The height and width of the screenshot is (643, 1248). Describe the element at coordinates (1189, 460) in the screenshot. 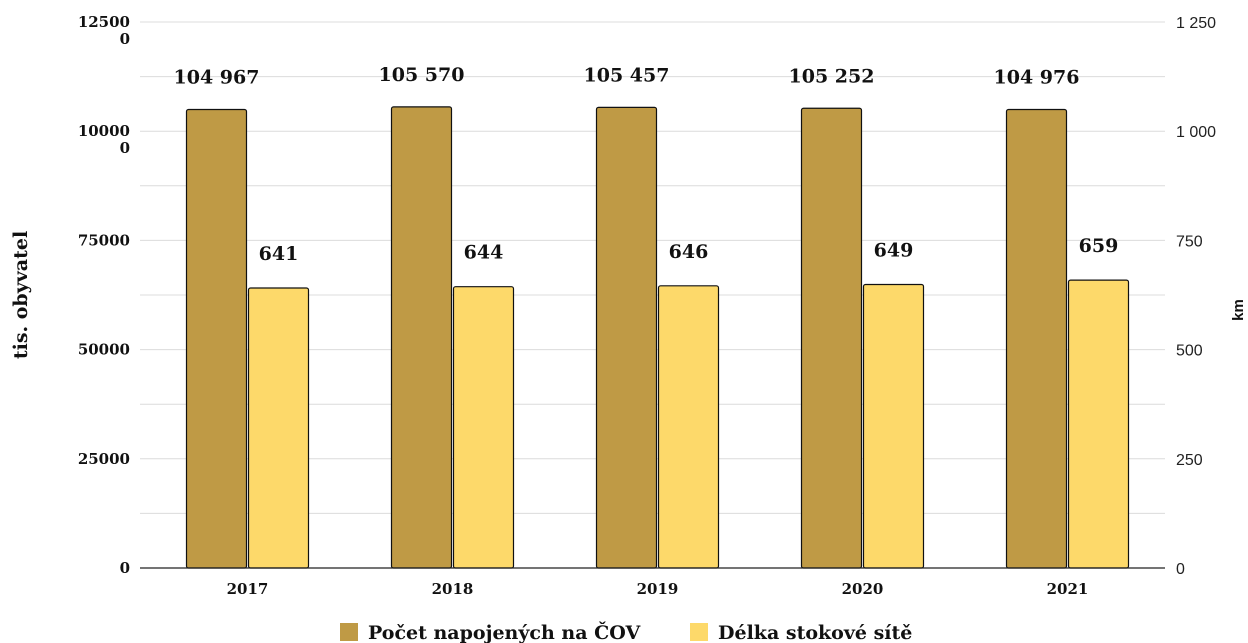

I see `y2-tick-label: 250` at that location.